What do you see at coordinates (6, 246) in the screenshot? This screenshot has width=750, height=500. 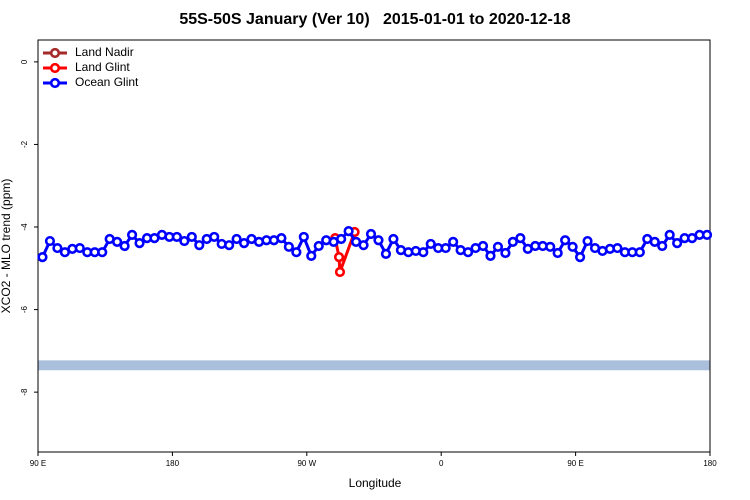 I see `y-axis-label: XCO2 - MLO trend (ppm)` at bounding box center [6, 246].